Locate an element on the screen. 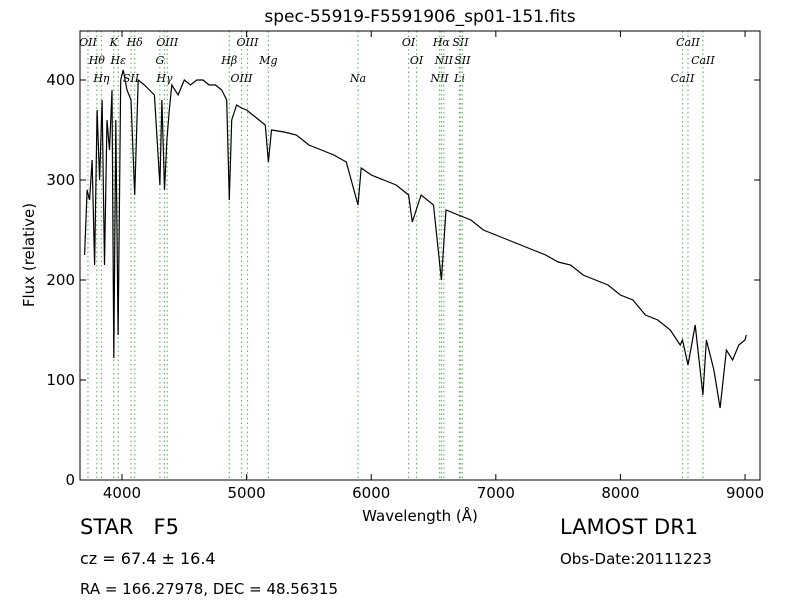 The height and width of the screenshot is (600, 800). annotation: Obs-Date:20111223 is located at coordinates (636, 559).